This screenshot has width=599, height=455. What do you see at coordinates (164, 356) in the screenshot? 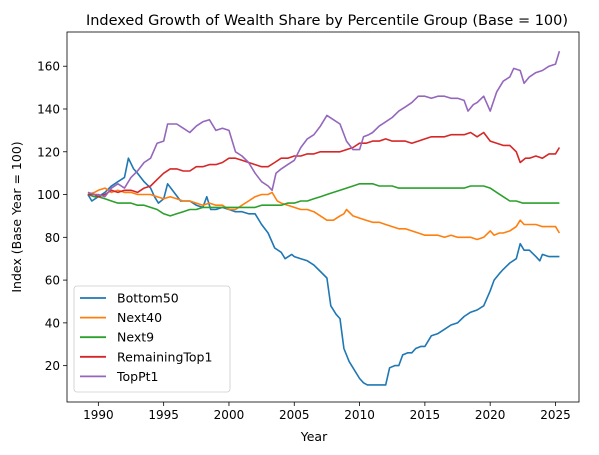
I see `legend-label-remainingtop1: RemainingTop1` at bounding box center [164, 356].